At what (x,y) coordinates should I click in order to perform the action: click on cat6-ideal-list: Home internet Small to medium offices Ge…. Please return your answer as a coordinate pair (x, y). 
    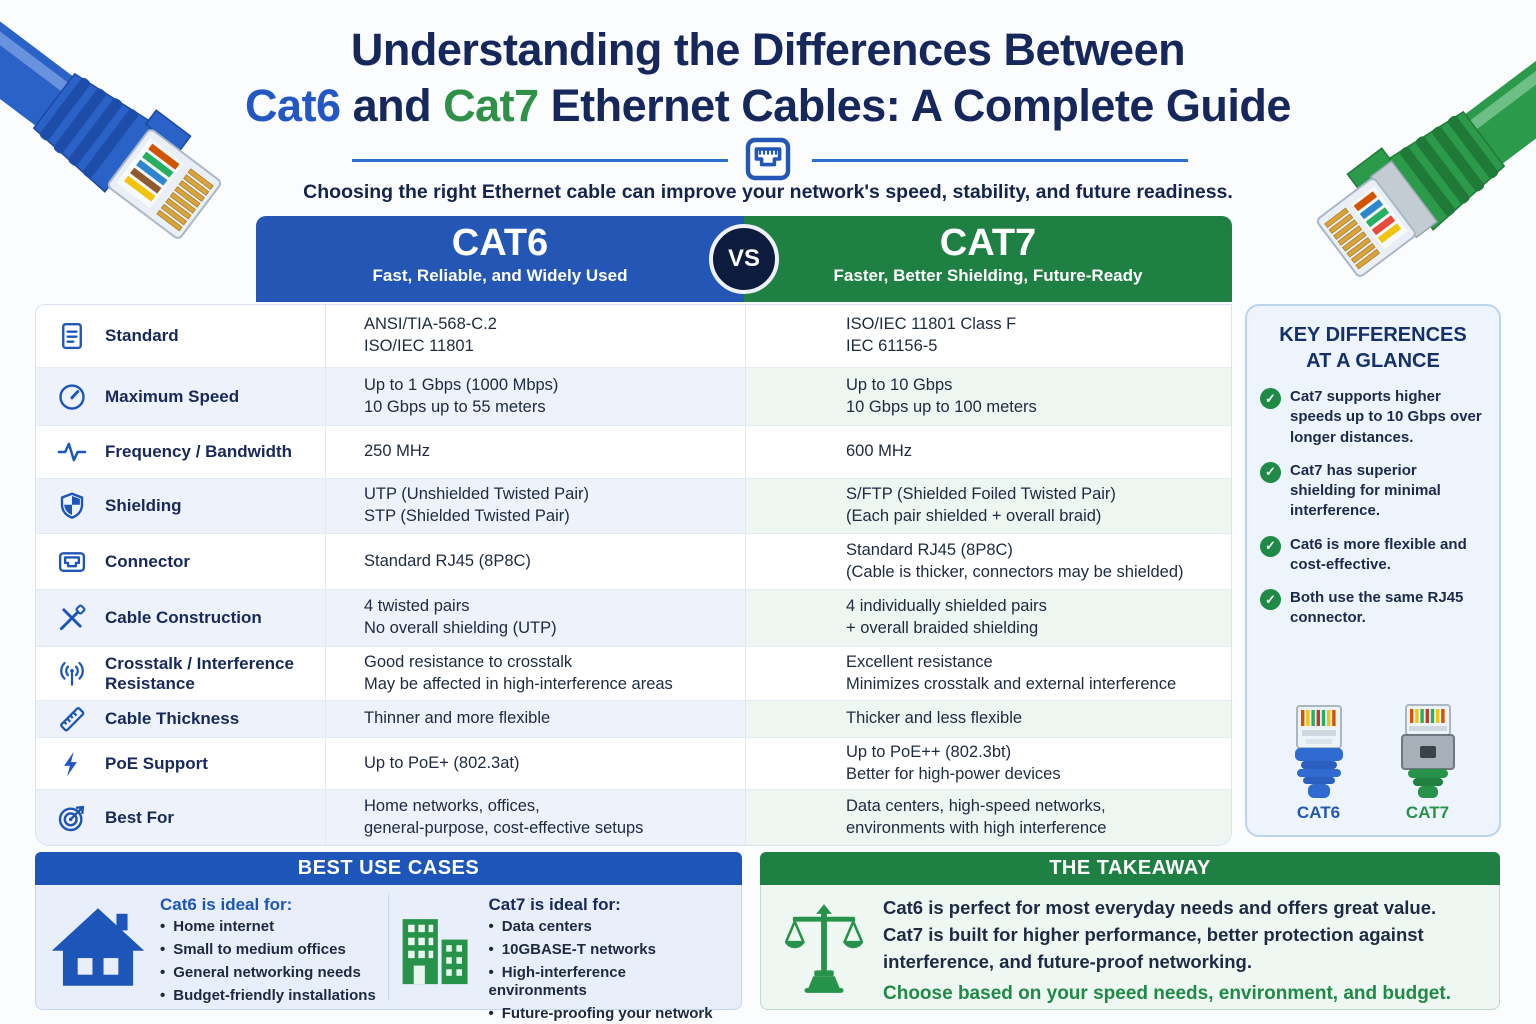
    Looking at the image, I should click on (268, 961).